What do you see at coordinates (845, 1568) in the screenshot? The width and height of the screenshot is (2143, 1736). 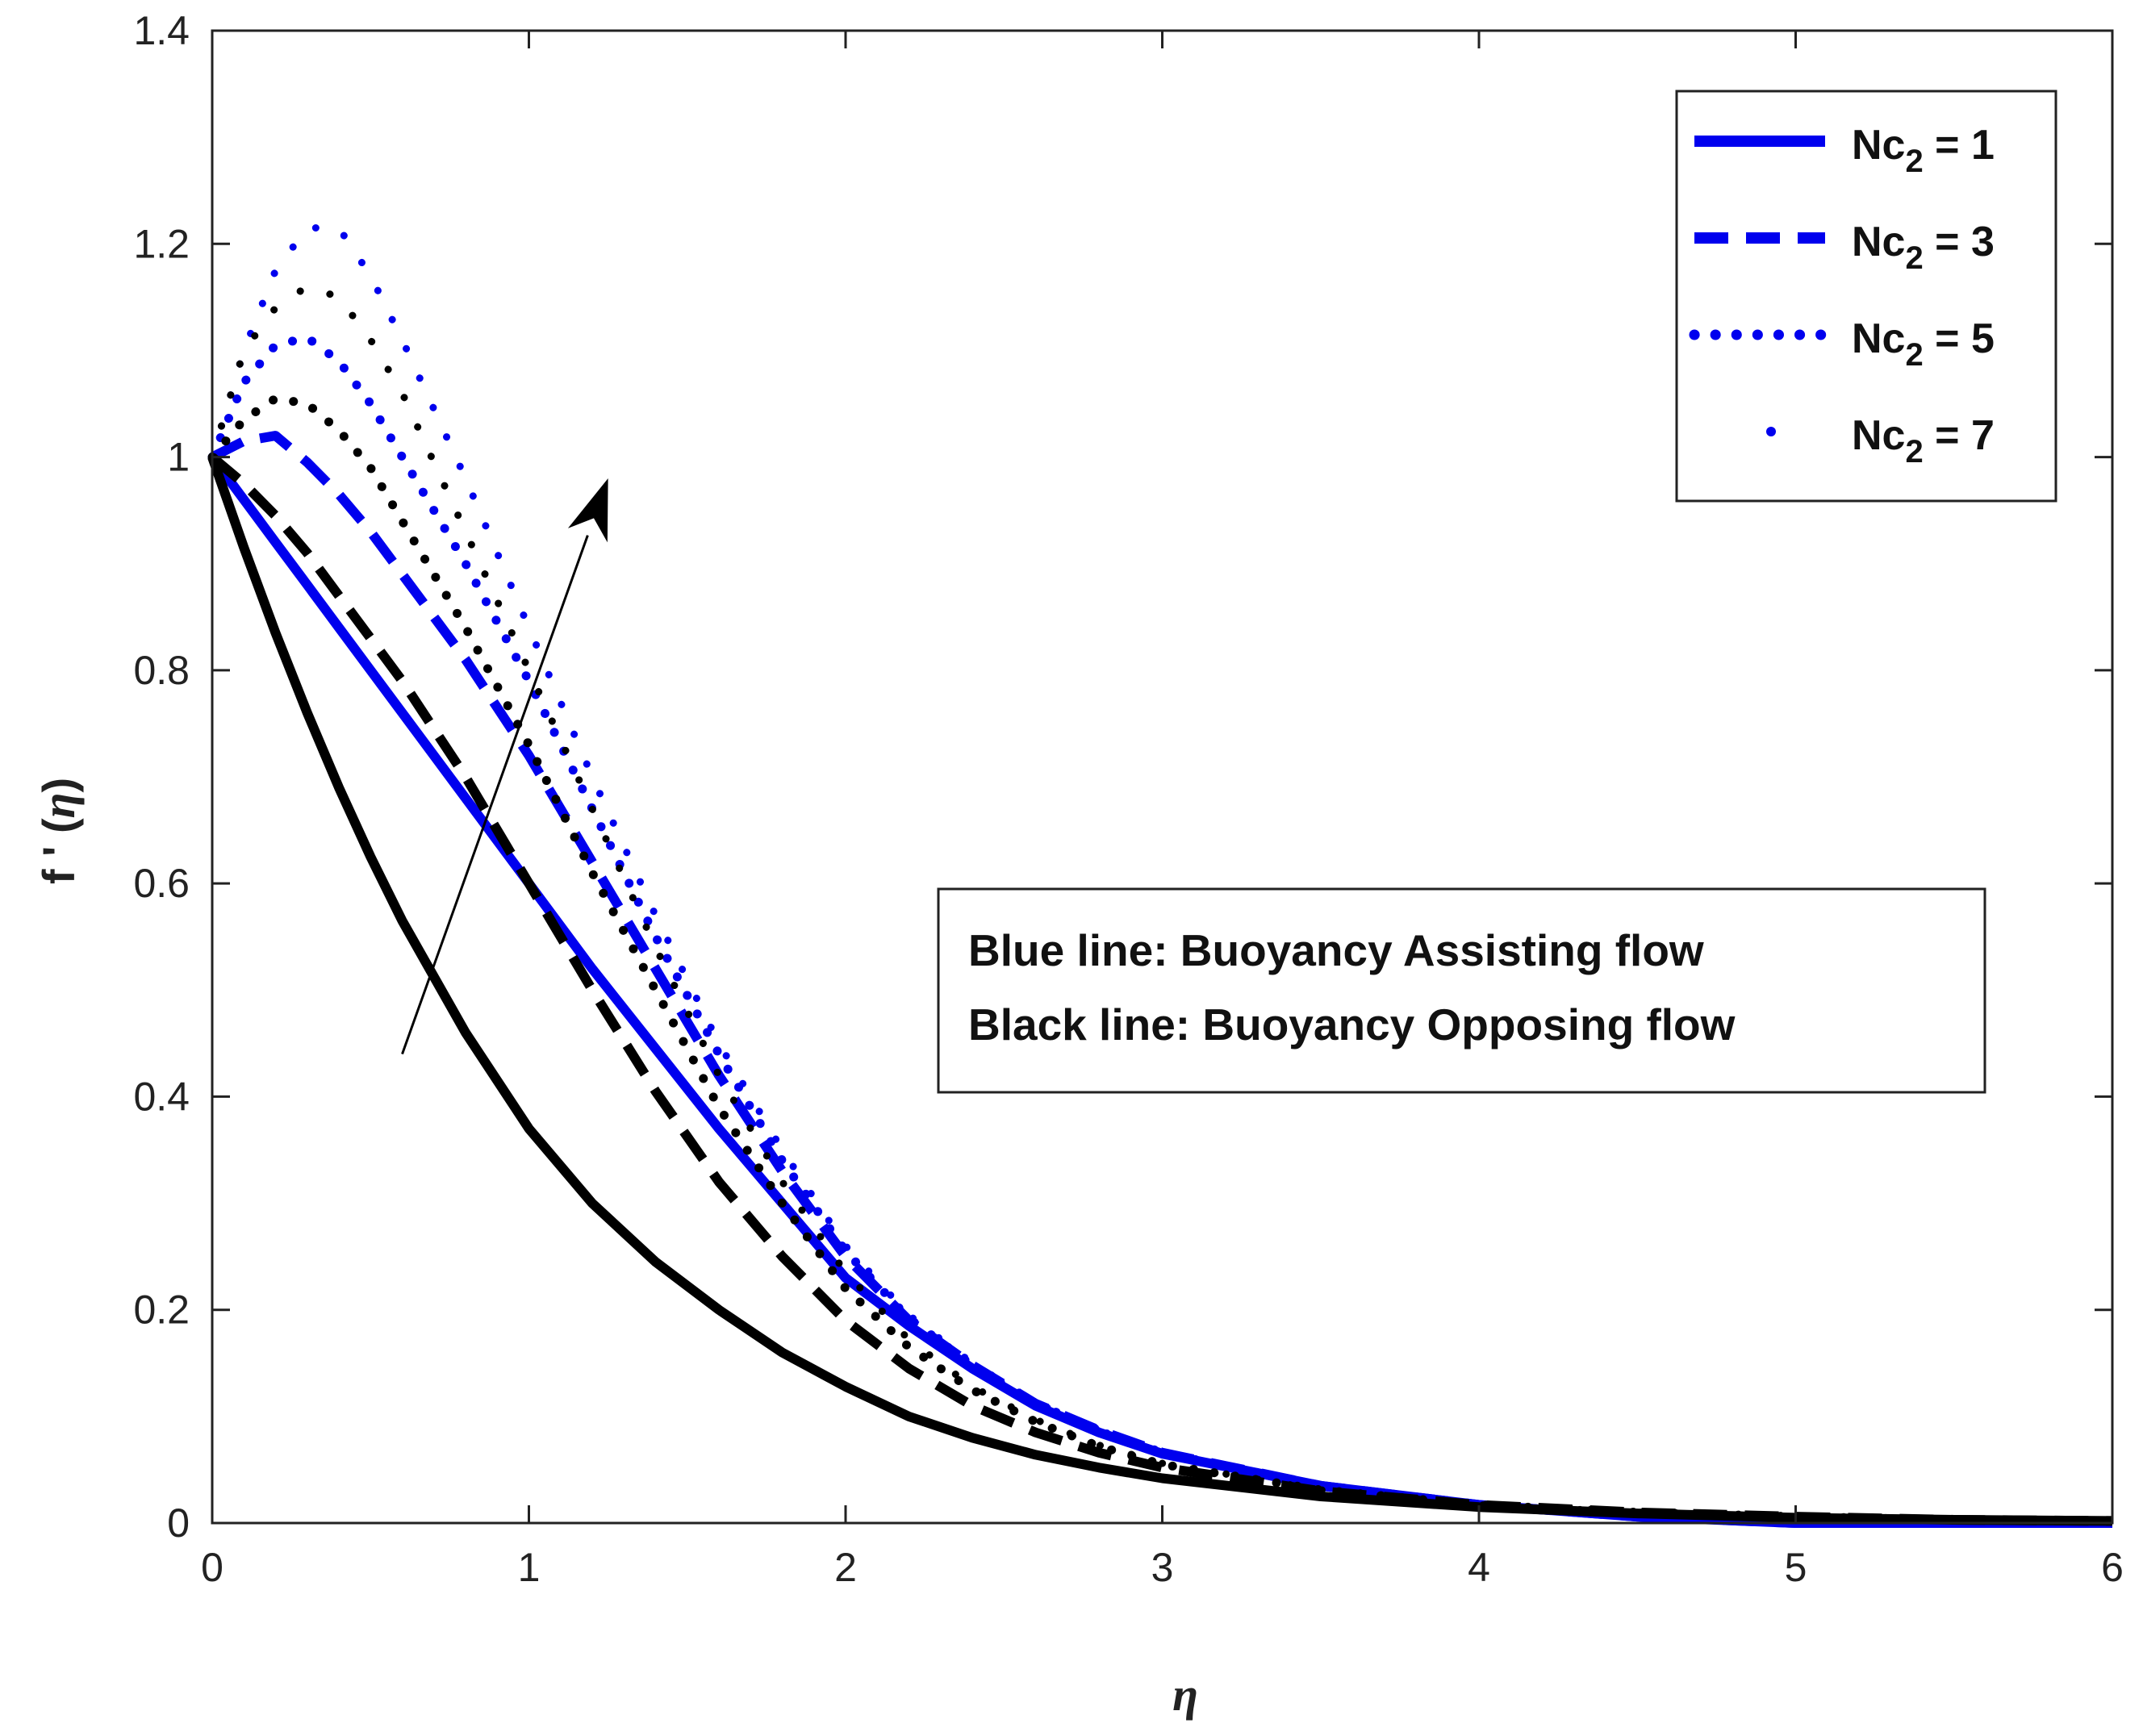 I see `x-tick-label-2: 2` at bounding box center [845, 1568].